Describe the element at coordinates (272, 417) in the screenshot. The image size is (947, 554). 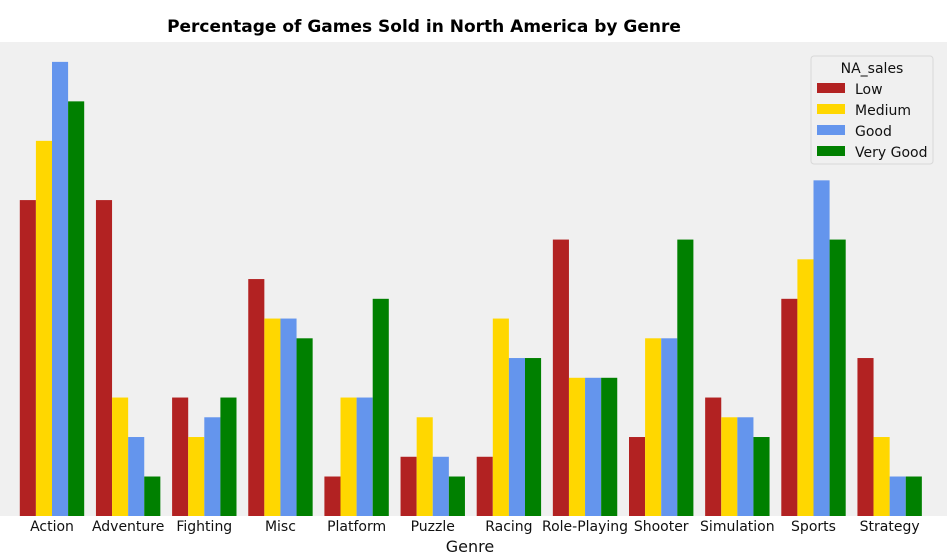
I see `bar-medium-misc` at that location.